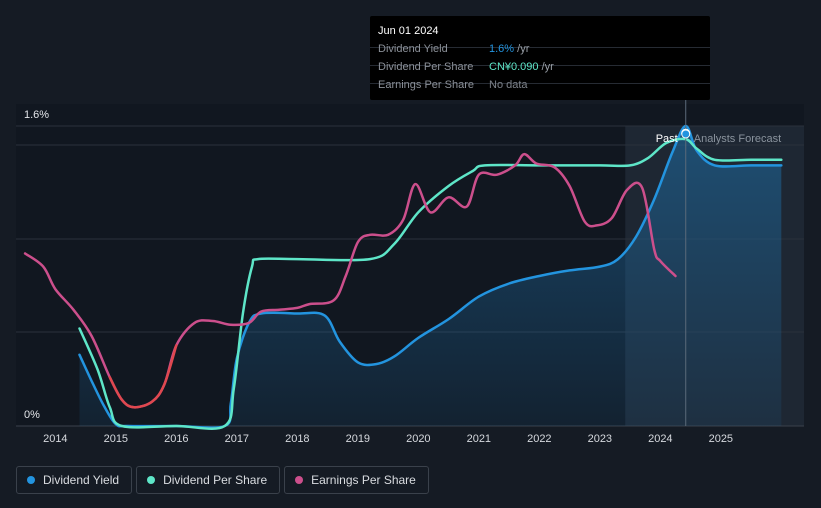 This screenshot has width=821, height=508. What do you see at coordinates (479, 439) in the screenshot?
I see `x-tick-label: 2021` at bounding box center [479, 439].